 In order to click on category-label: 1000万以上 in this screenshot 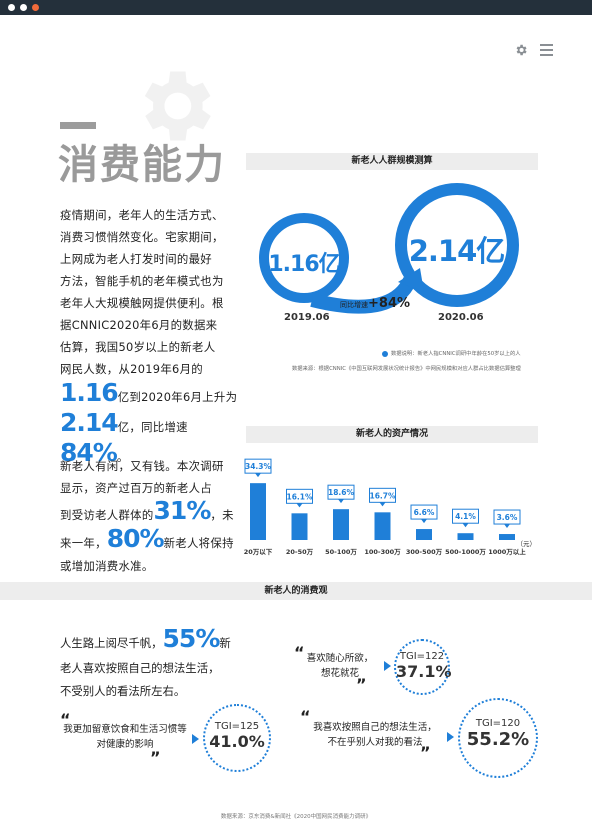, I will do `click(507, 551)`.